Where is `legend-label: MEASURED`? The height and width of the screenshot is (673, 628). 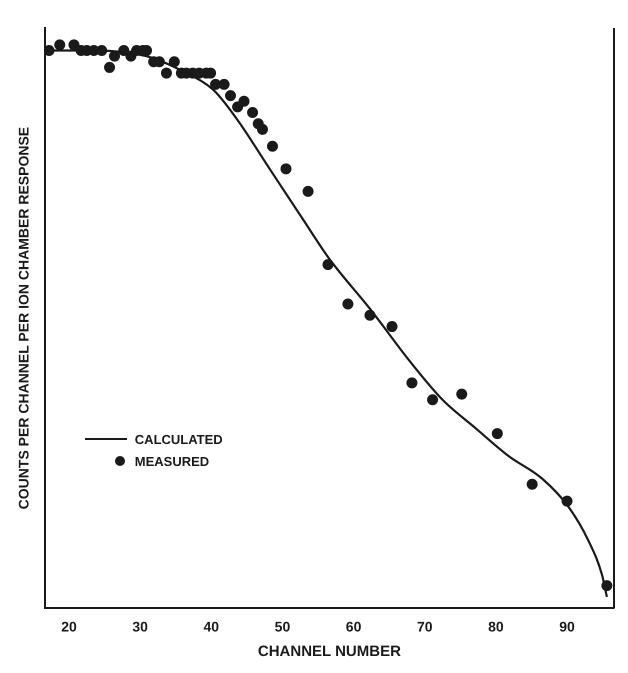 legend-label: MEASURED is located at coordinates (172, 461).